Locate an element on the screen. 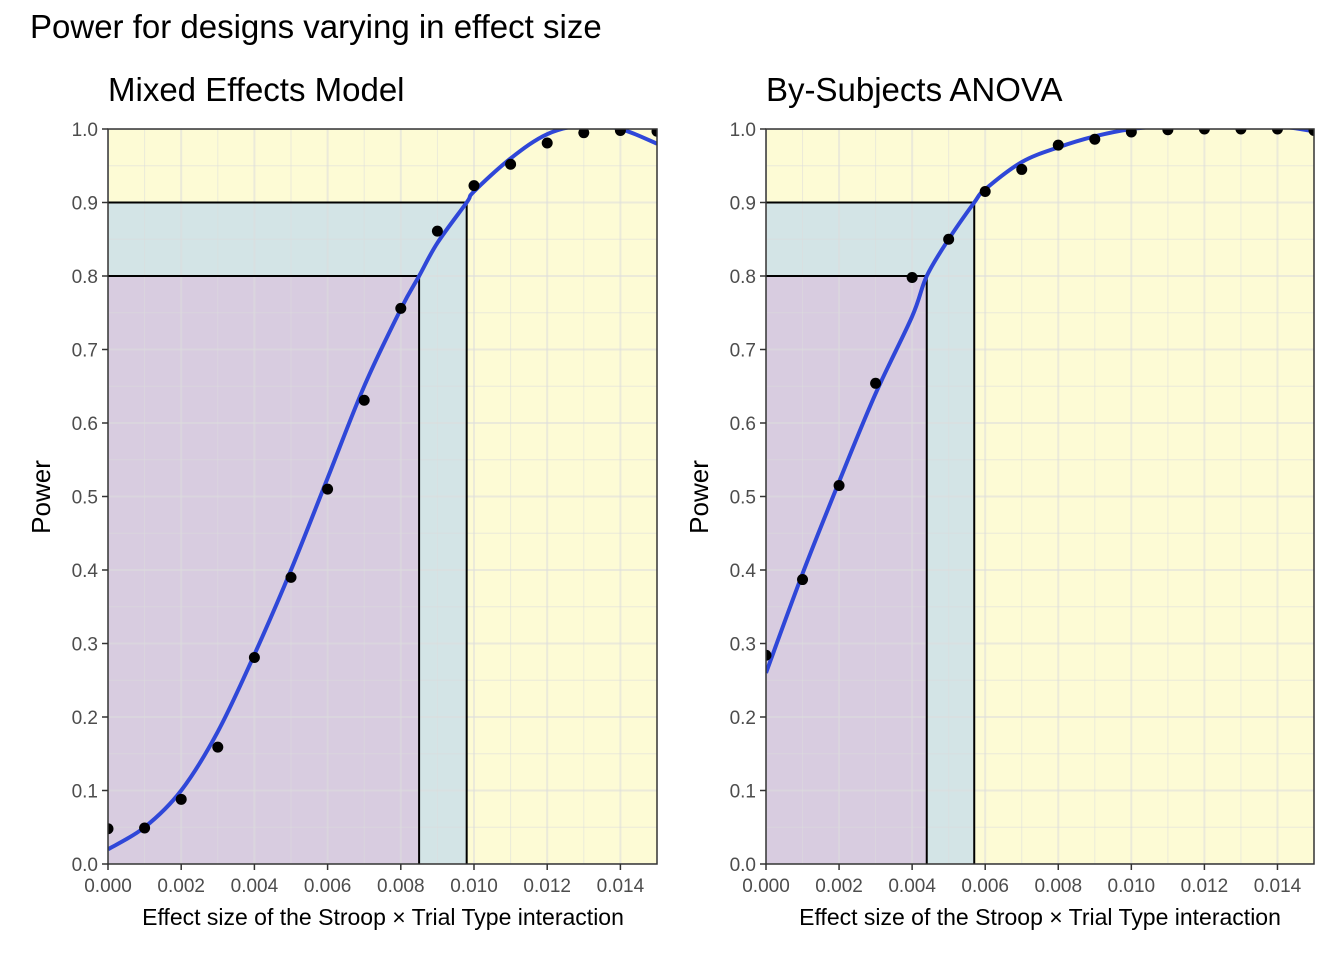 The height and width of the screenshot is (960, 1344). panel-title: By-Subjects ANOVA is located at coordinates (914, 89).